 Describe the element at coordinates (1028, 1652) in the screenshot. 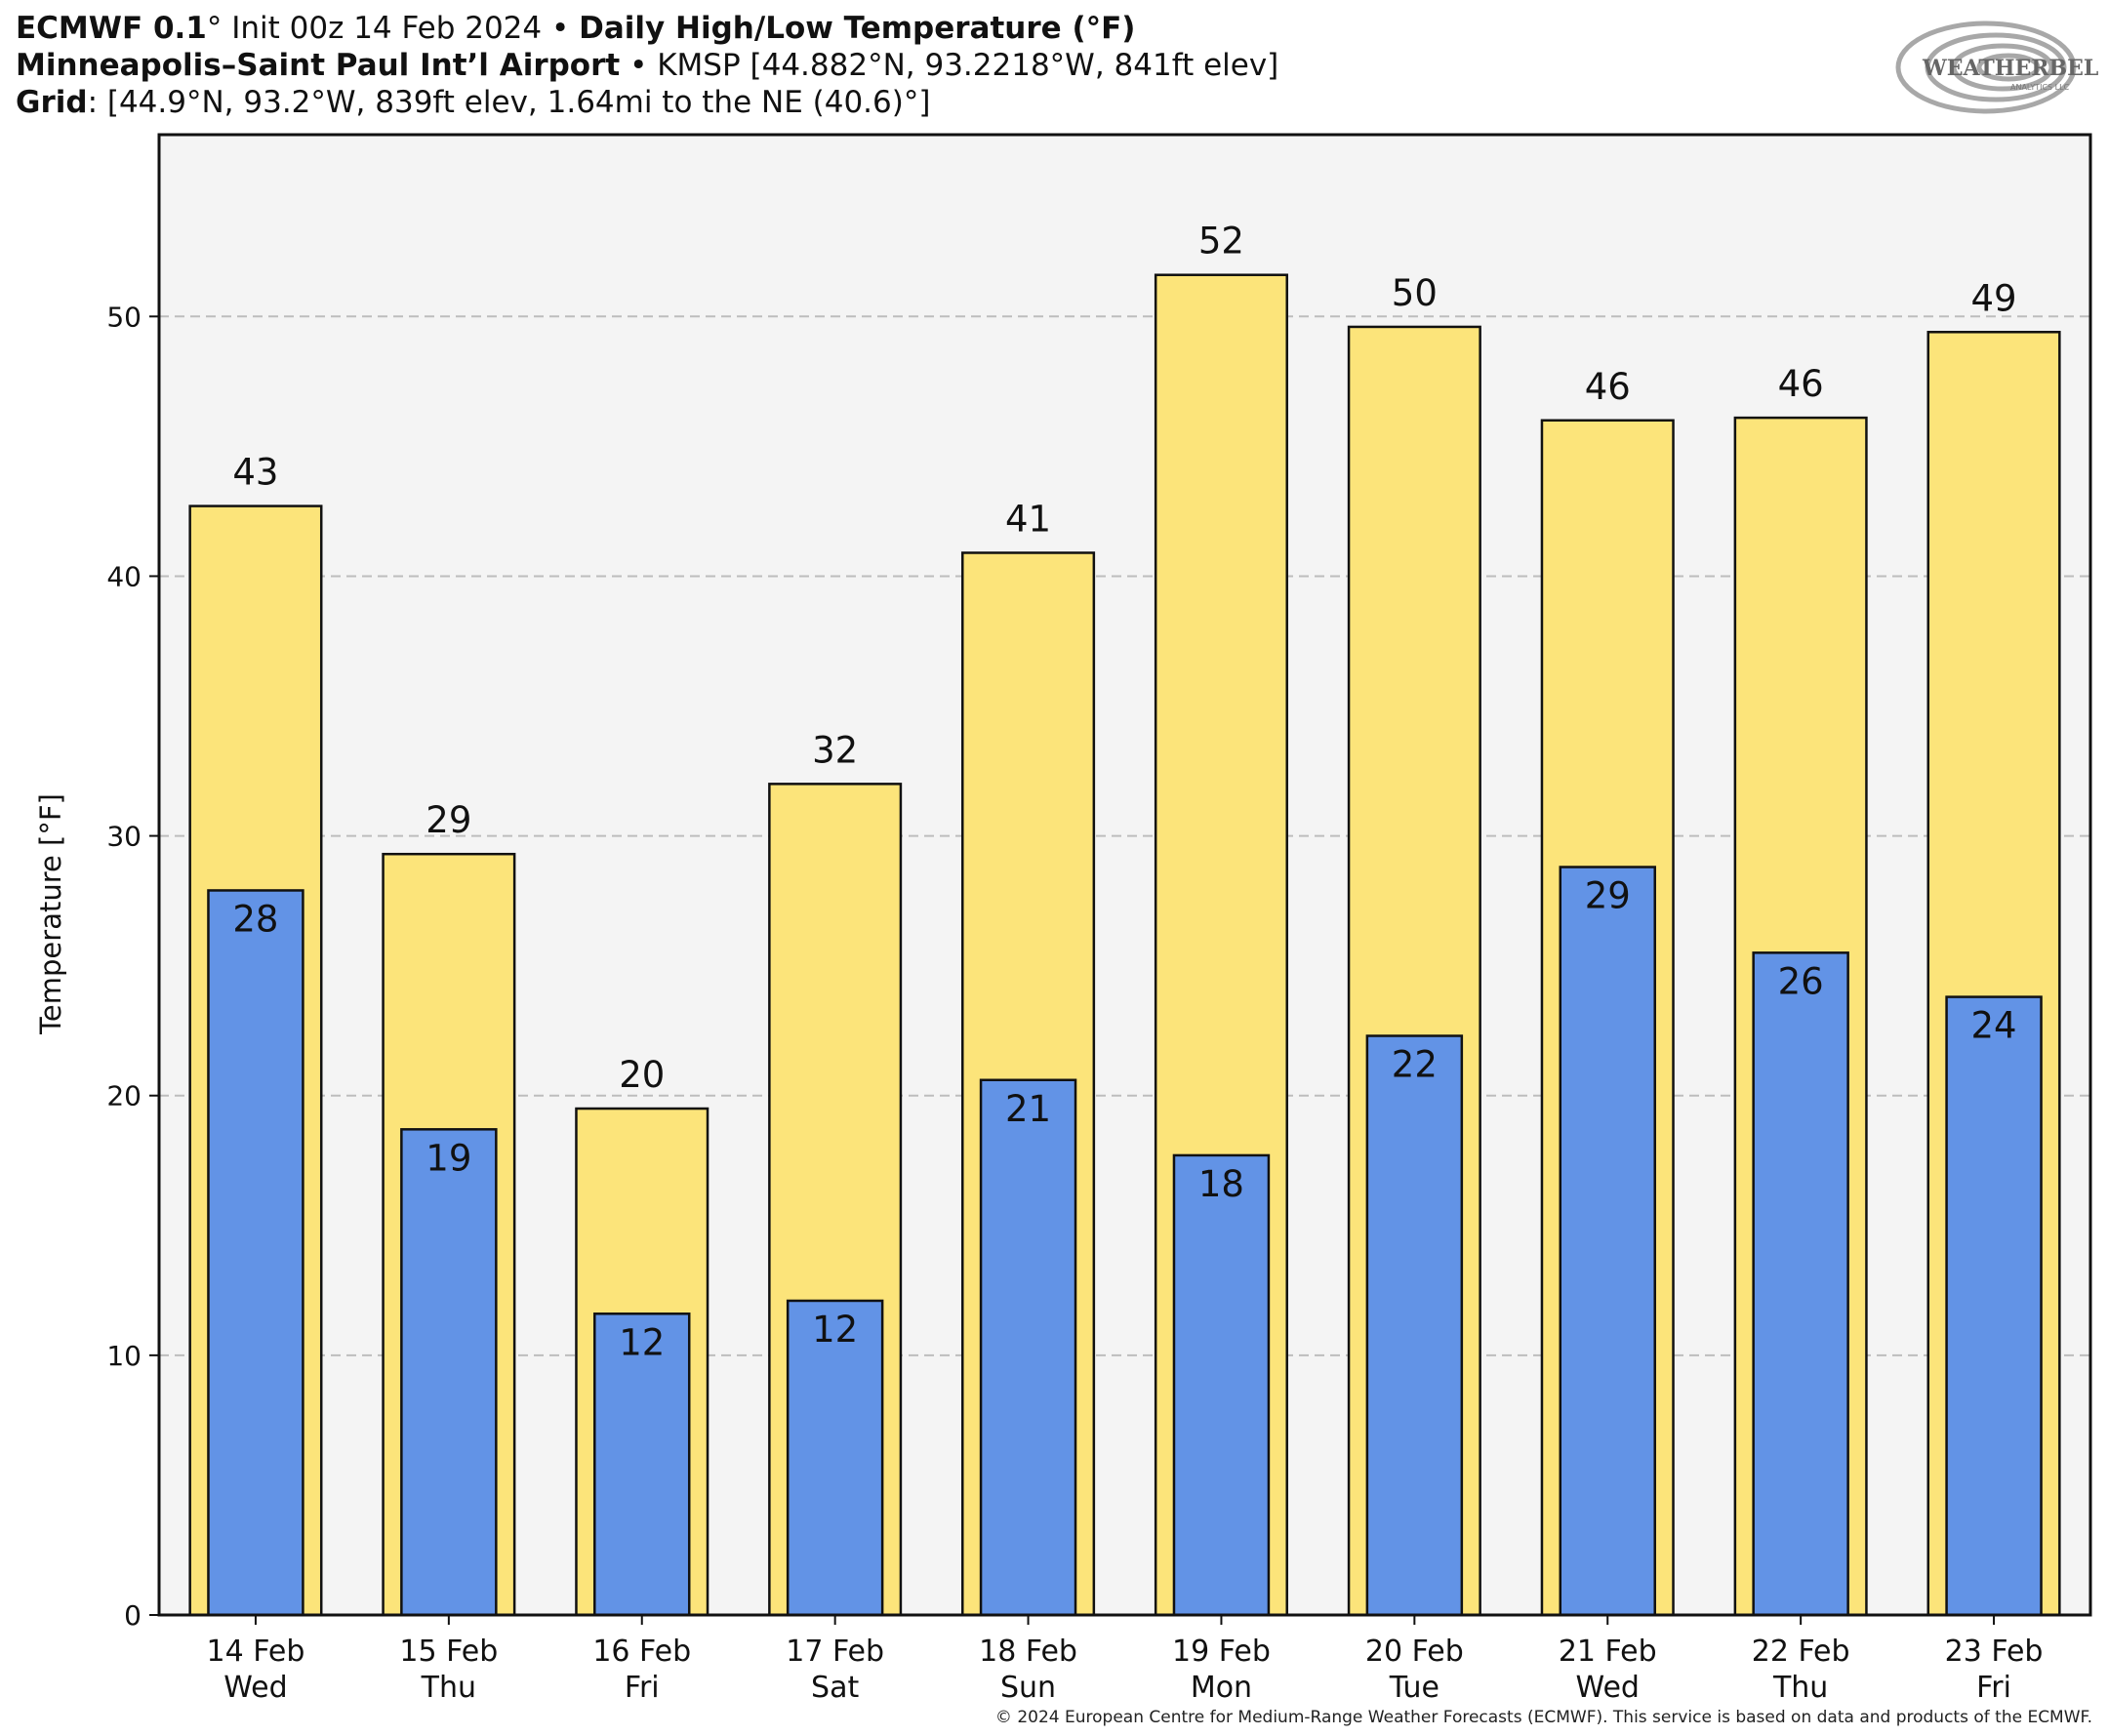

I see `x-tick-label-date: 18 Feb` at that location.